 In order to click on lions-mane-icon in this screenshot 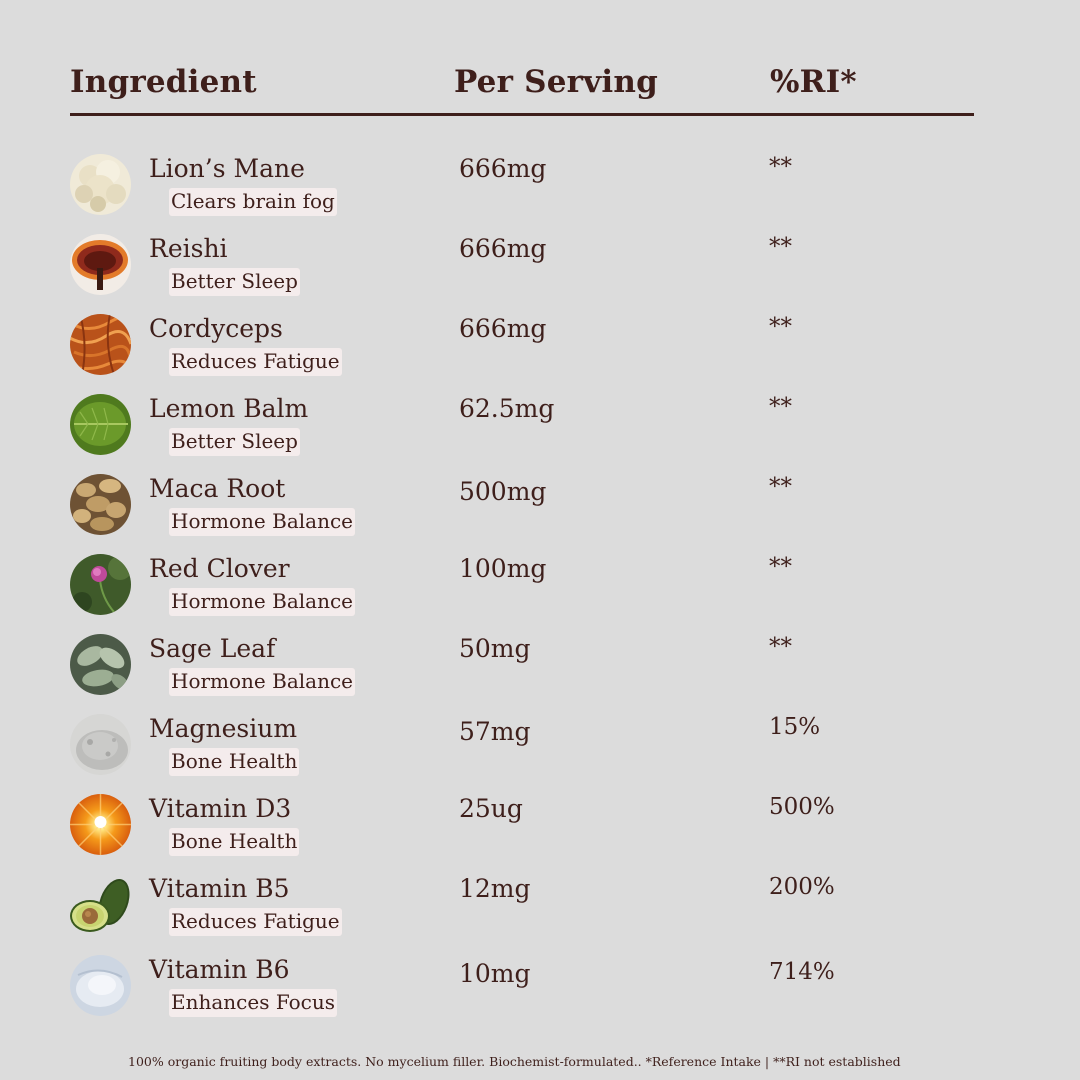, I will do `click(100, 184)`.